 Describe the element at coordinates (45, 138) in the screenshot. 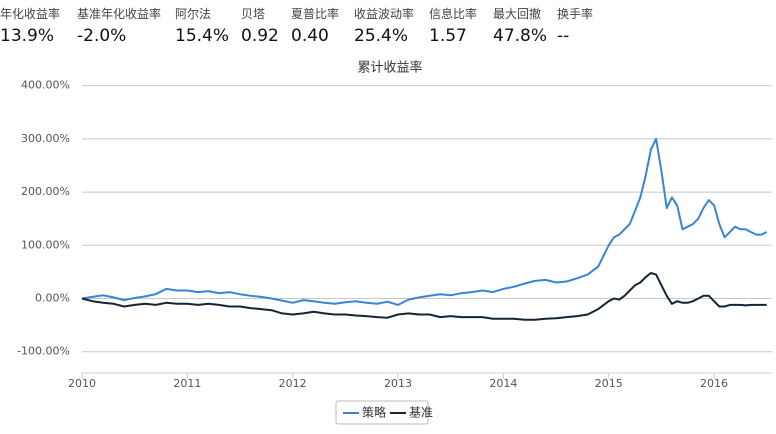

I see `y-tick-label: 300.00%` at that location.